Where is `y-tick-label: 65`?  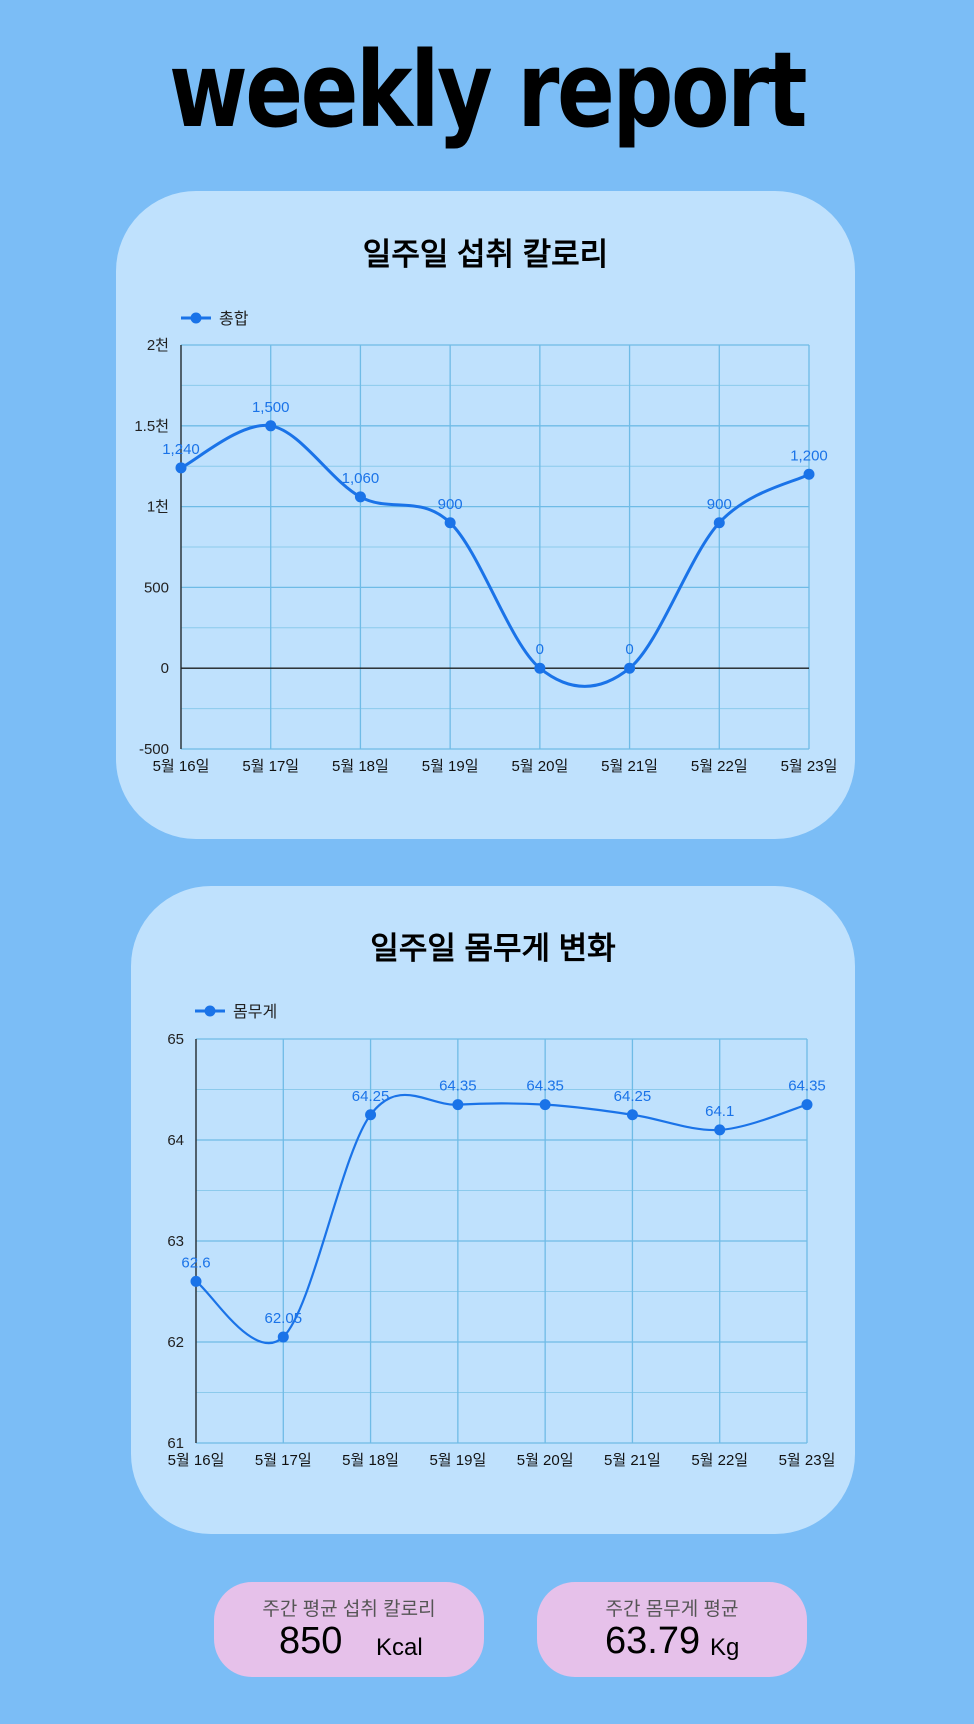
y-tick-label: 65 is located at coordinates (175, 1039).